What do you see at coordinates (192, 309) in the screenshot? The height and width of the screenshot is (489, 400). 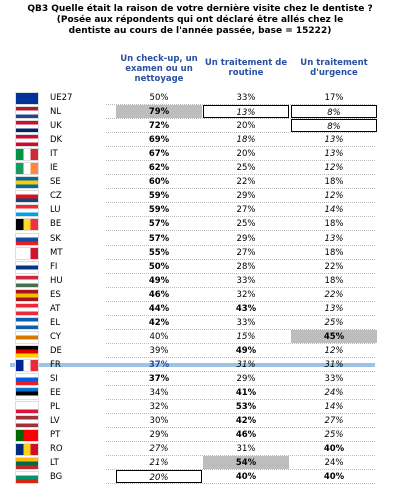 I see `table-row: AT 44% 43% 13%` at bounding box center [192, 309].